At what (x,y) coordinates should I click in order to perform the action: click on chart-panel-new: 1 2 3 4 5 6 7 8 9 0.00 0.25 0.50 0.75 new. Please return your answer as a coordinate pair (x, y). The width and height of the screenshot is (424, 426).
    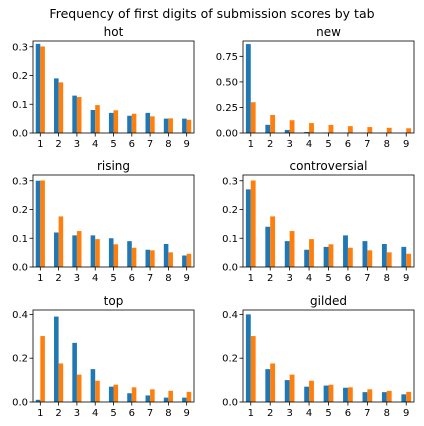
    Looking at the image, I should click on (315, 87).